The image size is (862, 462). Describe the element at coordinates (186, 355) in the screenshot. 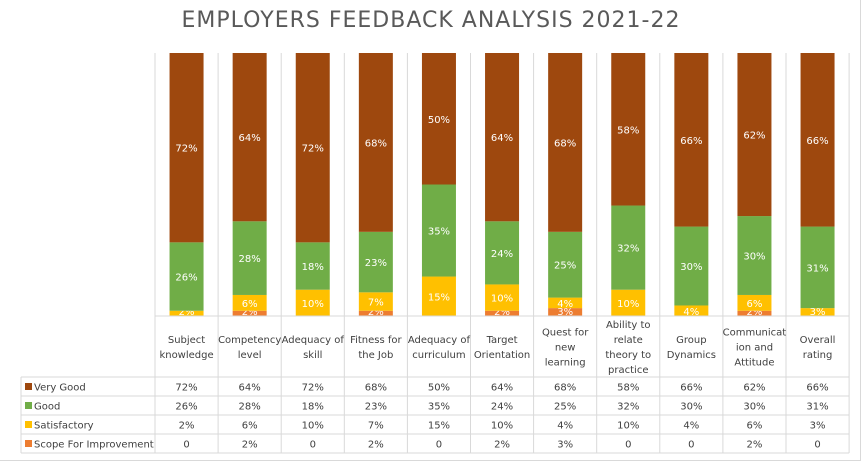

I see `category-label: knowledge` at that location.